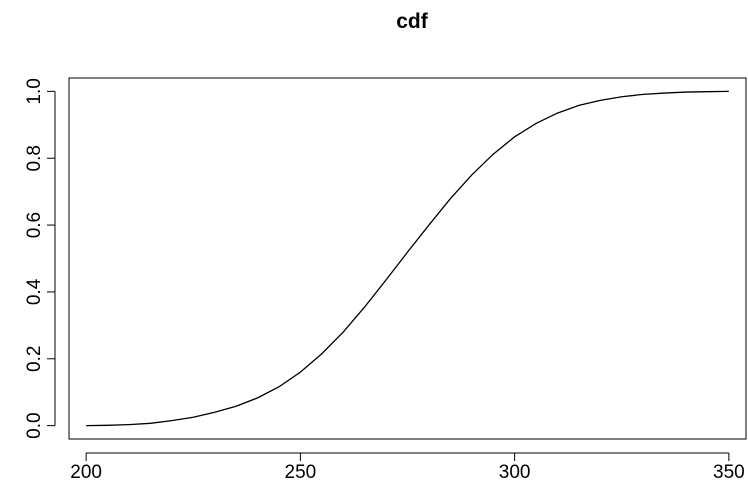  I want to click on y-axis: 0.0 0.2 0.4 0.6 0.8 1.0, so click(40, 258).